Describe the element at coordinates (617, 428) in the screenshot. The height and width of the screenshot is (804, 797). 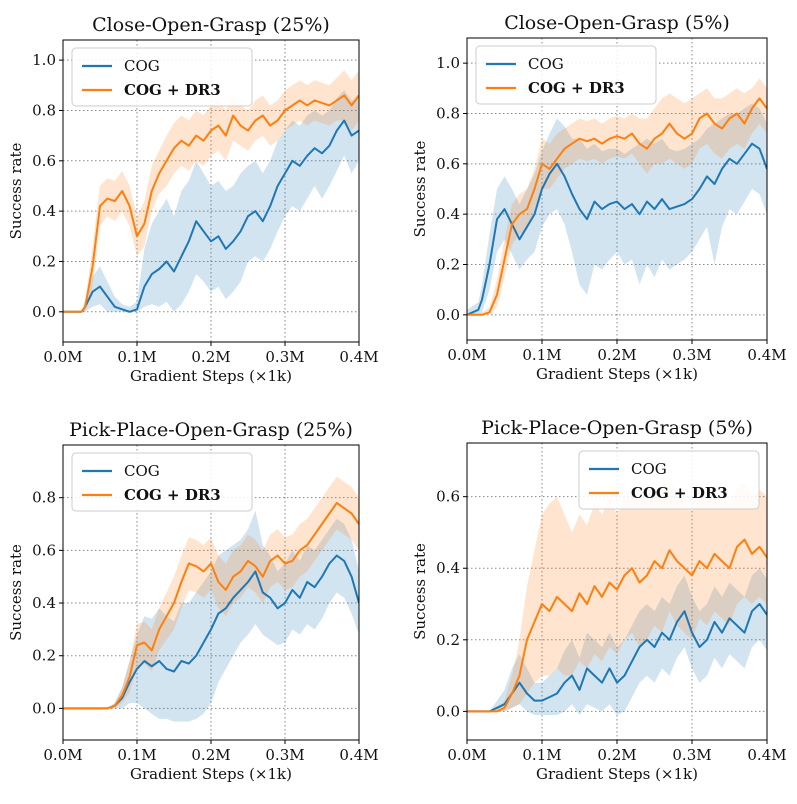
I see `chart-title: Pick-Place-Open-Grasp (5%)` at that location.